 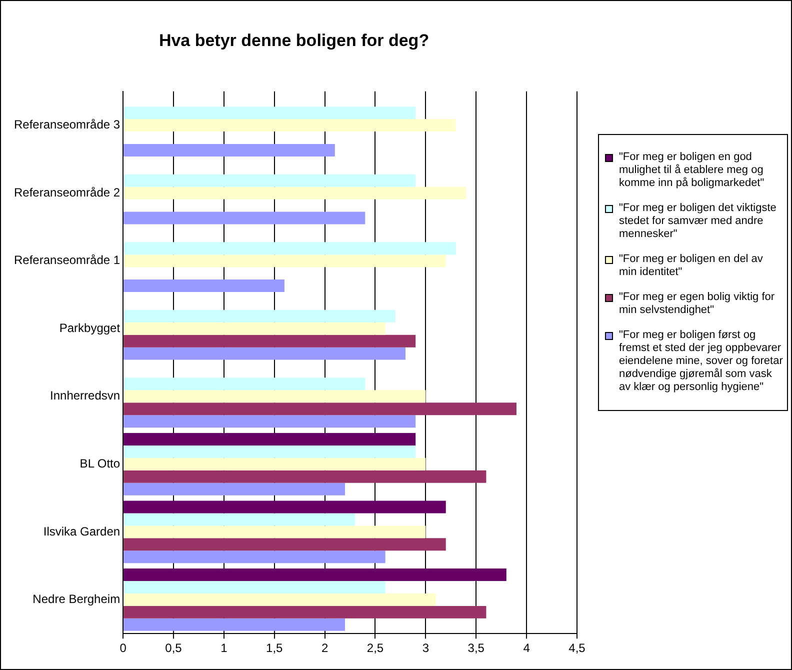 What do you see at coordinates (691, 266) in the screenshot?
I see `legend-label: "For meg er boligen en del av min identitet"` at bounding box center [691, 266].